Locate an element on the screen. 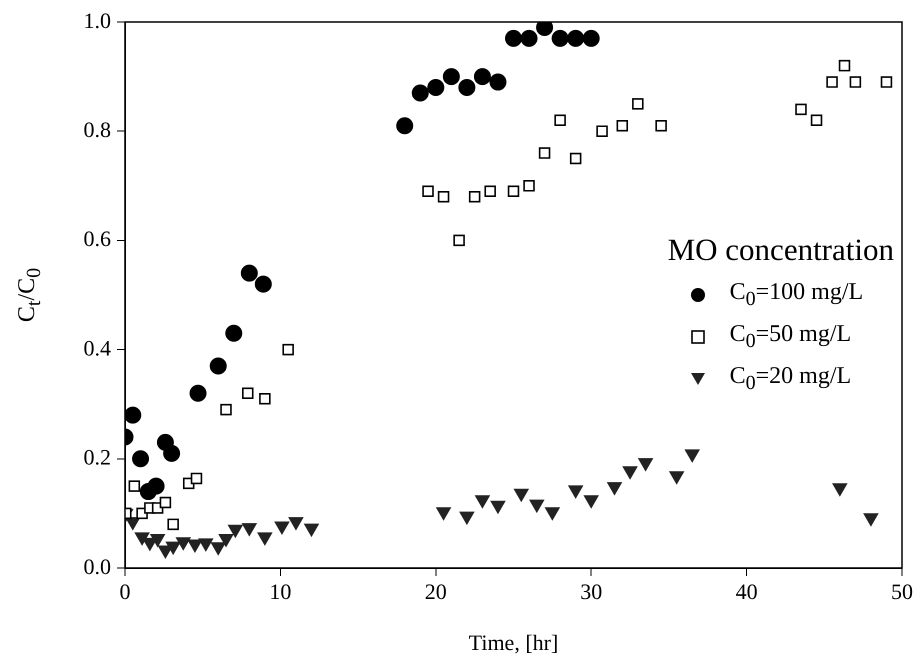 Image resolution: width=921 pixels, height=670 pixels. x-tick-label: 40 is located at coordinates (747, 591).